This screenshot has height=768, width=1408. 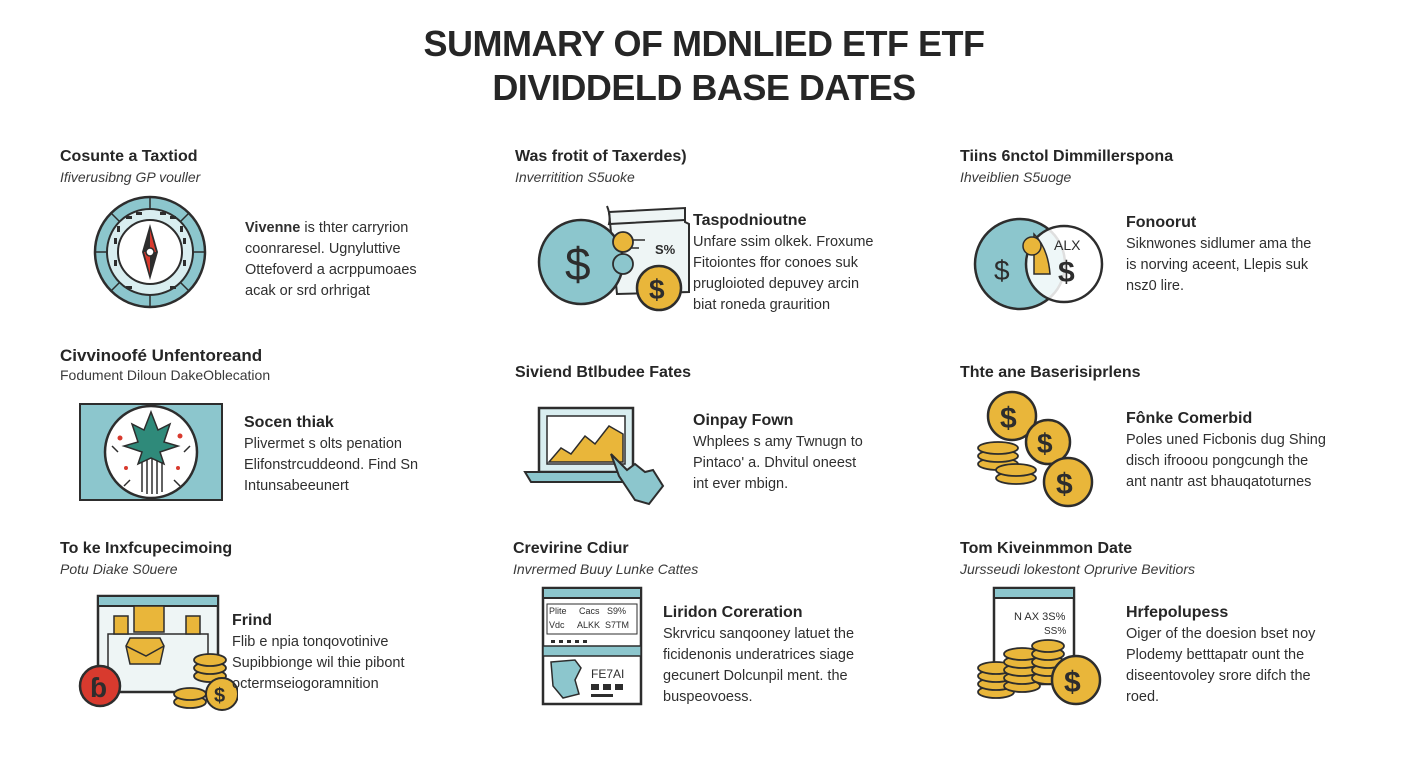 I want to click on card-heading: Siviend Btlbudee Fates, so click(x=603, y=372).